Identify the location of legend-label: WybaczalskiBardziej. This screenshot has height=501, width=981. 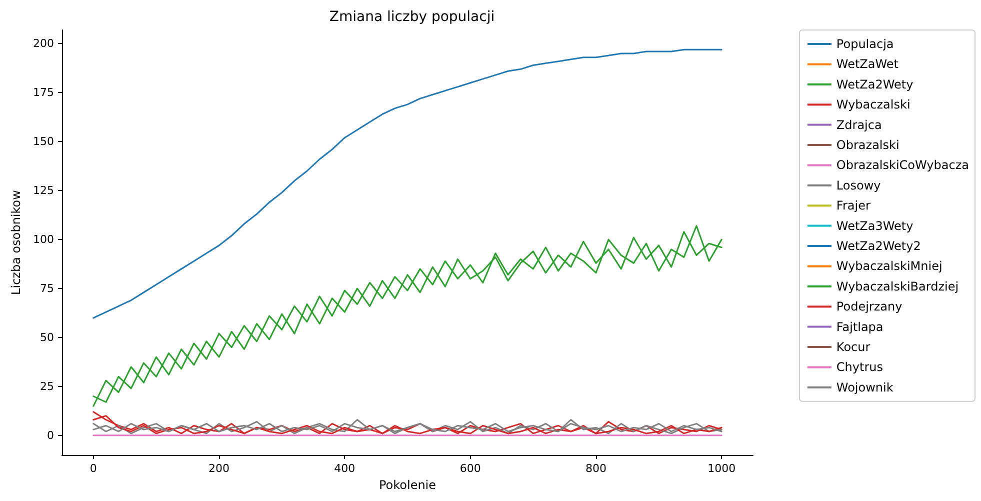
(897, 286).